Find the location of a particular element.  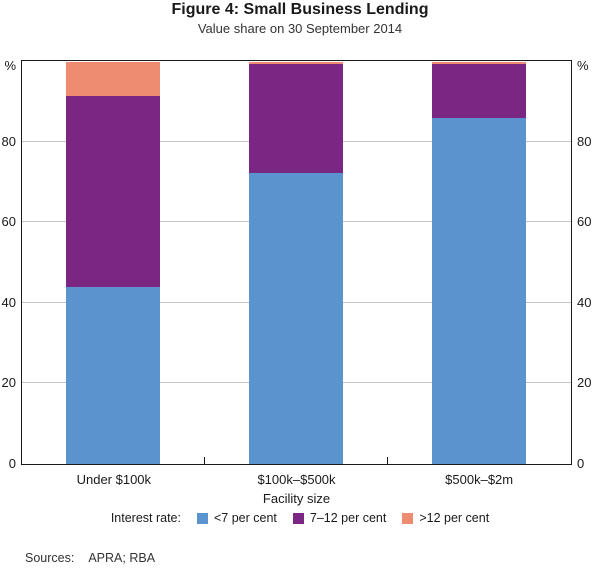

y-tick-label-right: 20 is located at coordinates (584, 383).